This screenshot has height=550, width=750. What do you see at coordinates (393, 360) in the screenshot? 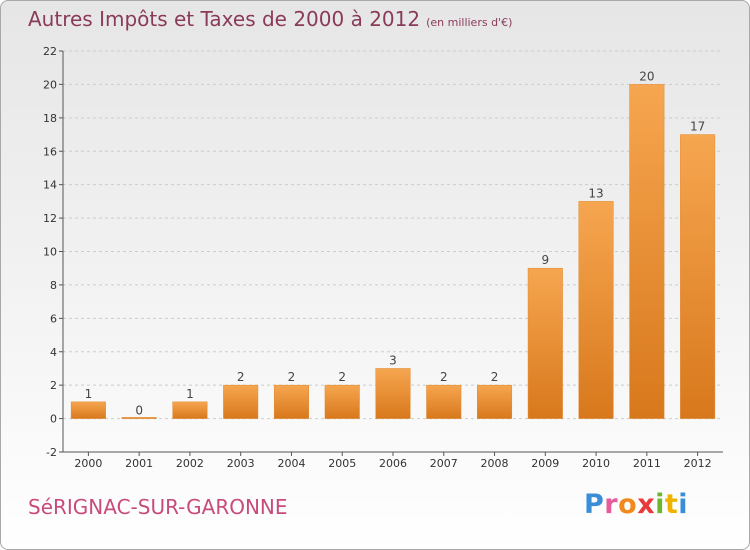
I see `data-label: 3` at bounding box center [393, 360].